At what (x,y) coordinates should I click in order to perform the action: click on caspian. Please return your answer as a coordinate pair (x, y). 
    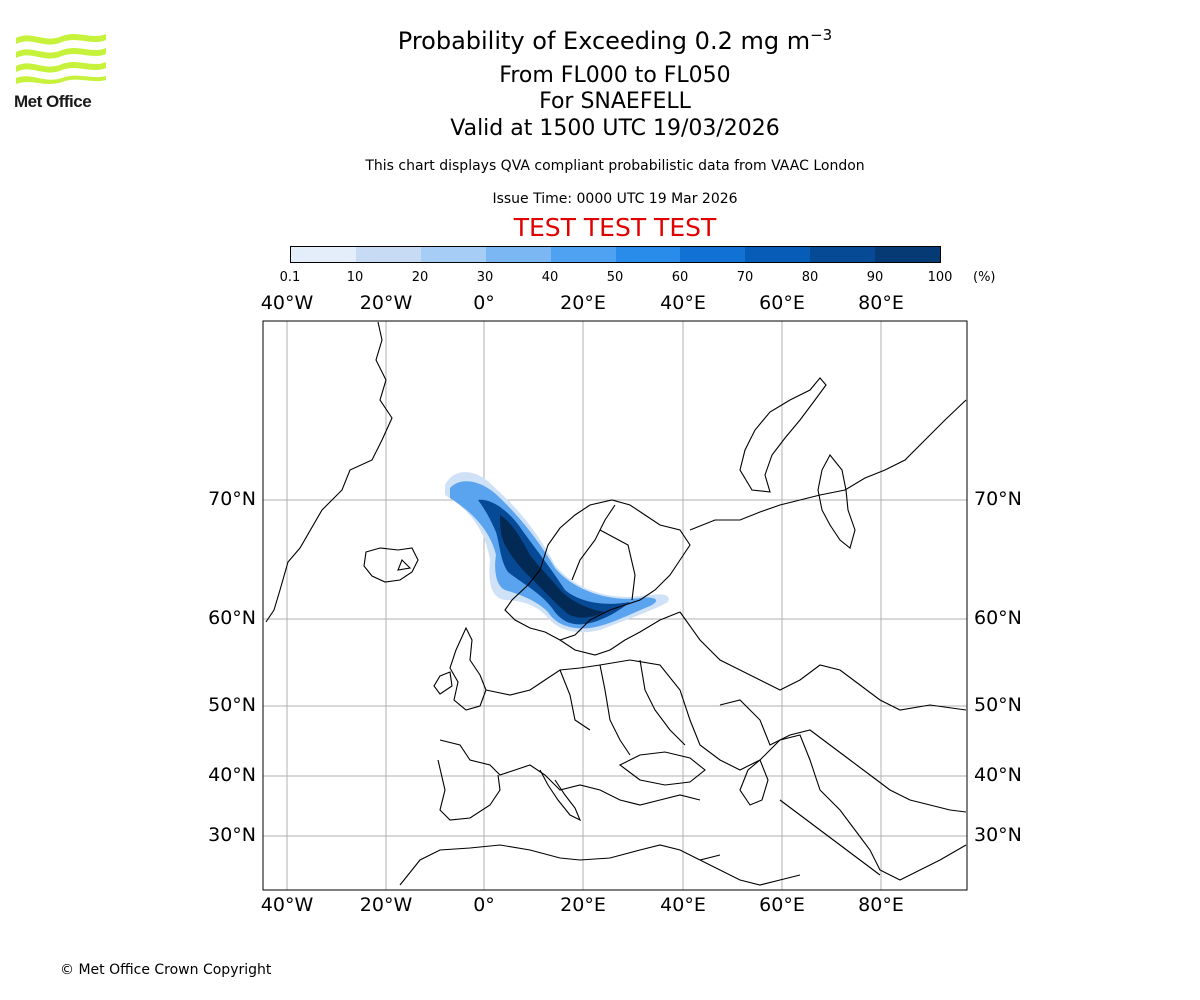
    Looking at the image, I should click on (754, 782).